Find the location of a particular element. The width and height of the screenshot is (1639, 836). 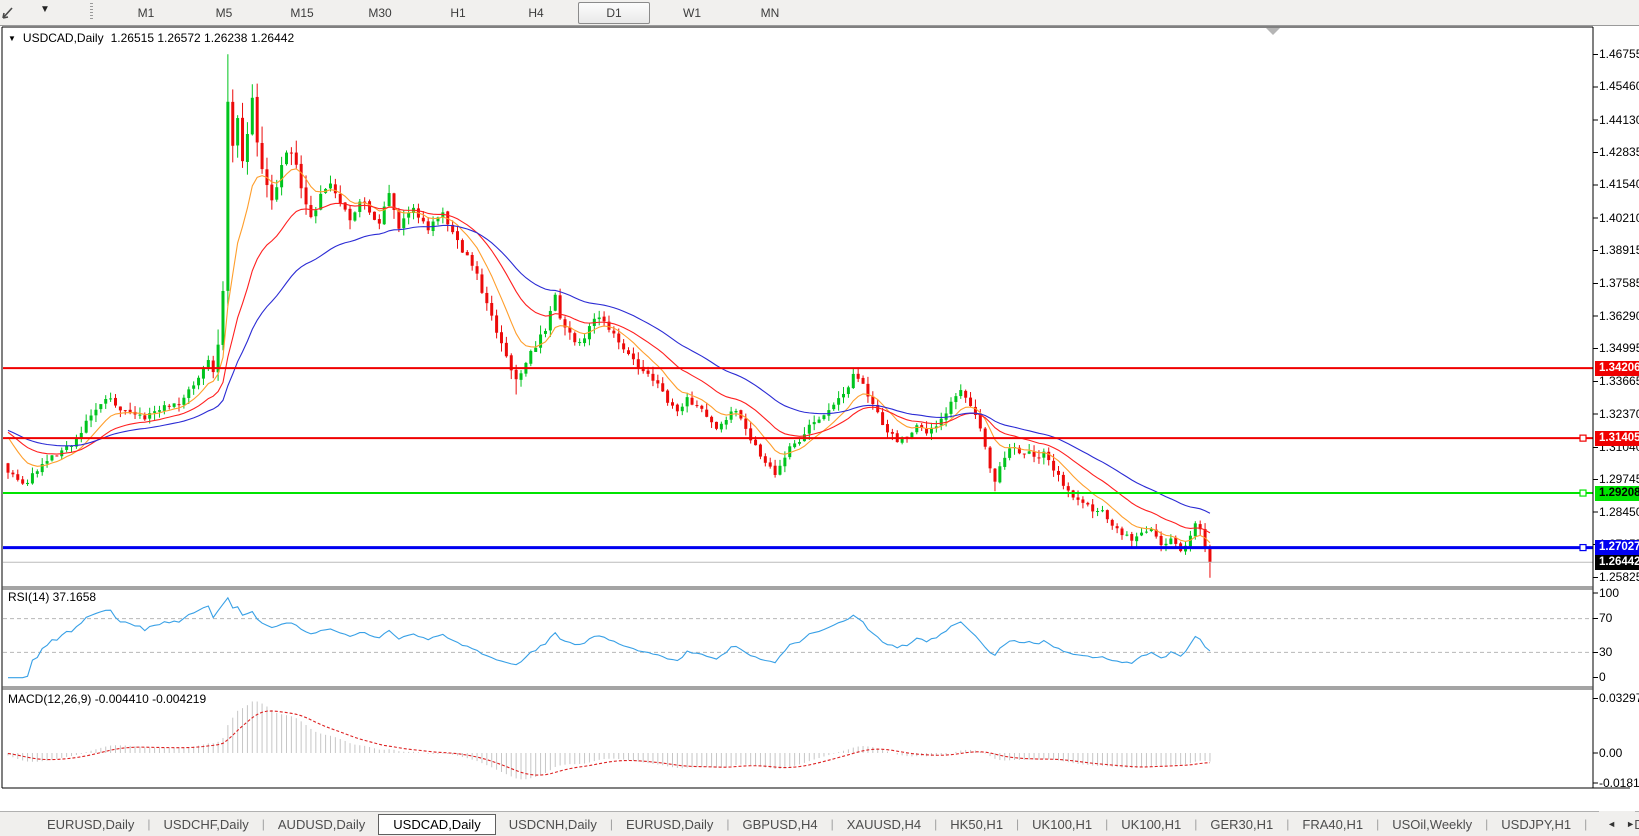

symbol-tab-xauusd-h4: XAUUSD,H4 is located at coordinates (884, 824).